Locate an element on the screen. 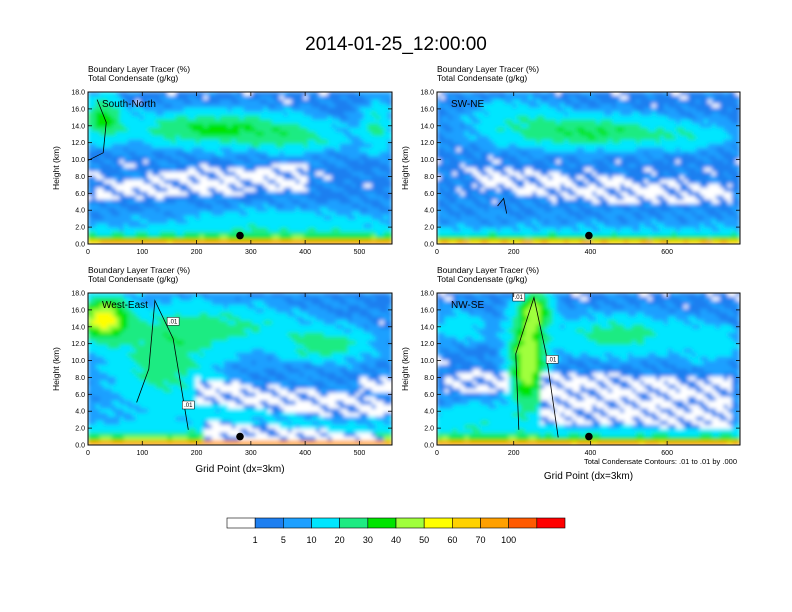  colorbar: 1 5 10 20 30 40 50 60 70 100 is located at coordinates (396, 531).